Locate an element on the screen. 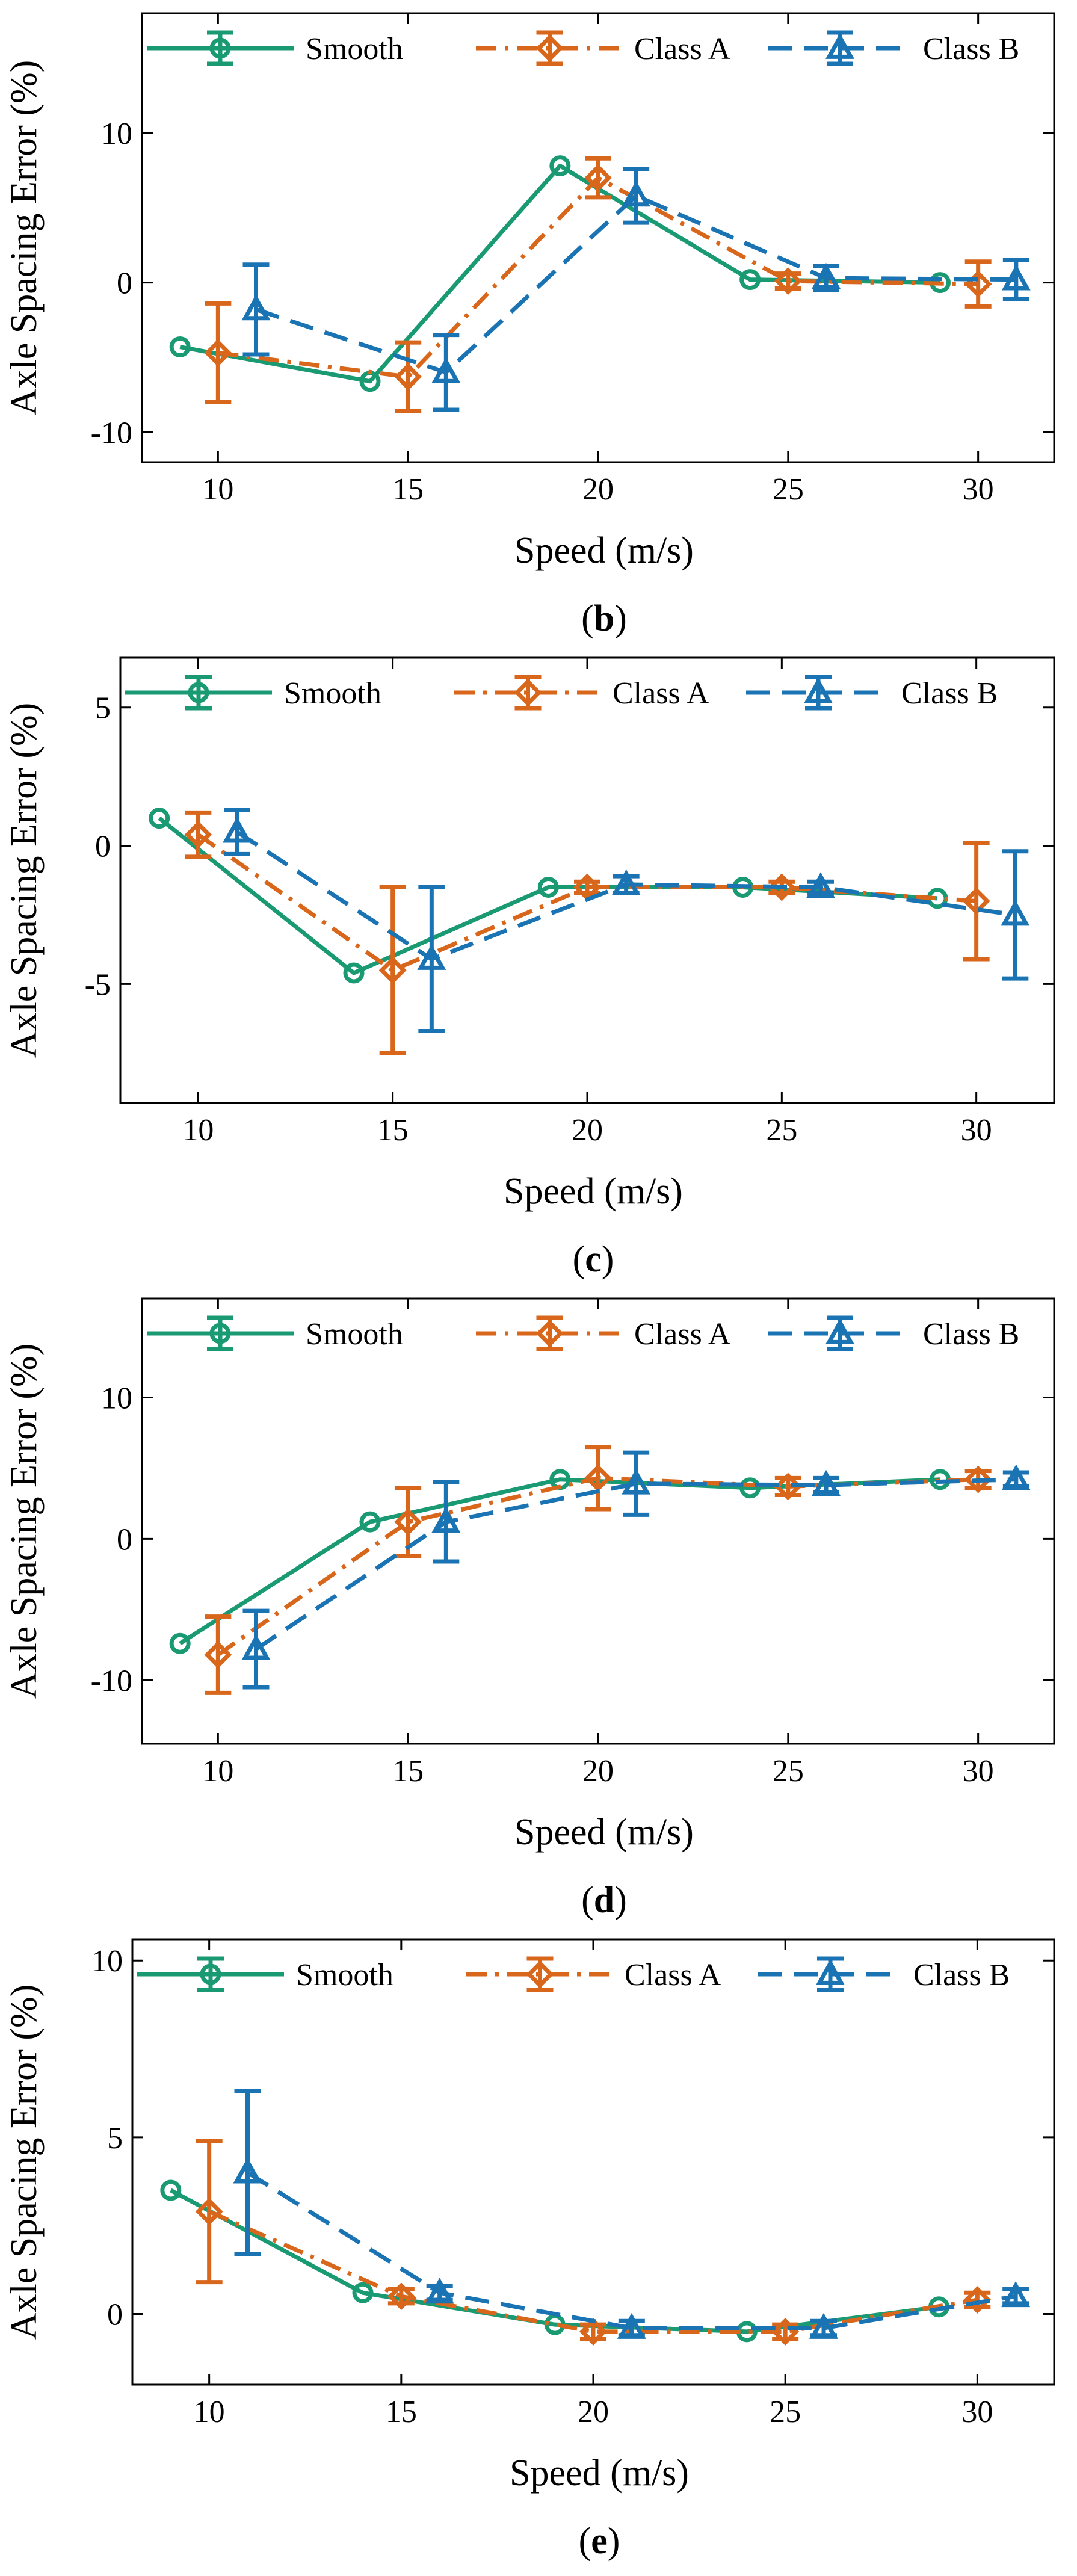 Image resolution: width=1077 pixels, height=2576 pixels. panel-caption: (c) is located at coordinates (593, 1259).